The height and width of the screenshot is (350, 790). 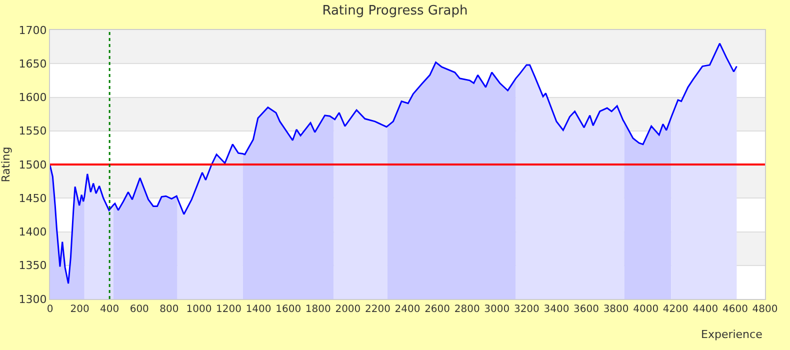 I want to click on x-tick-label: 3800, so click(x=616, y=309).